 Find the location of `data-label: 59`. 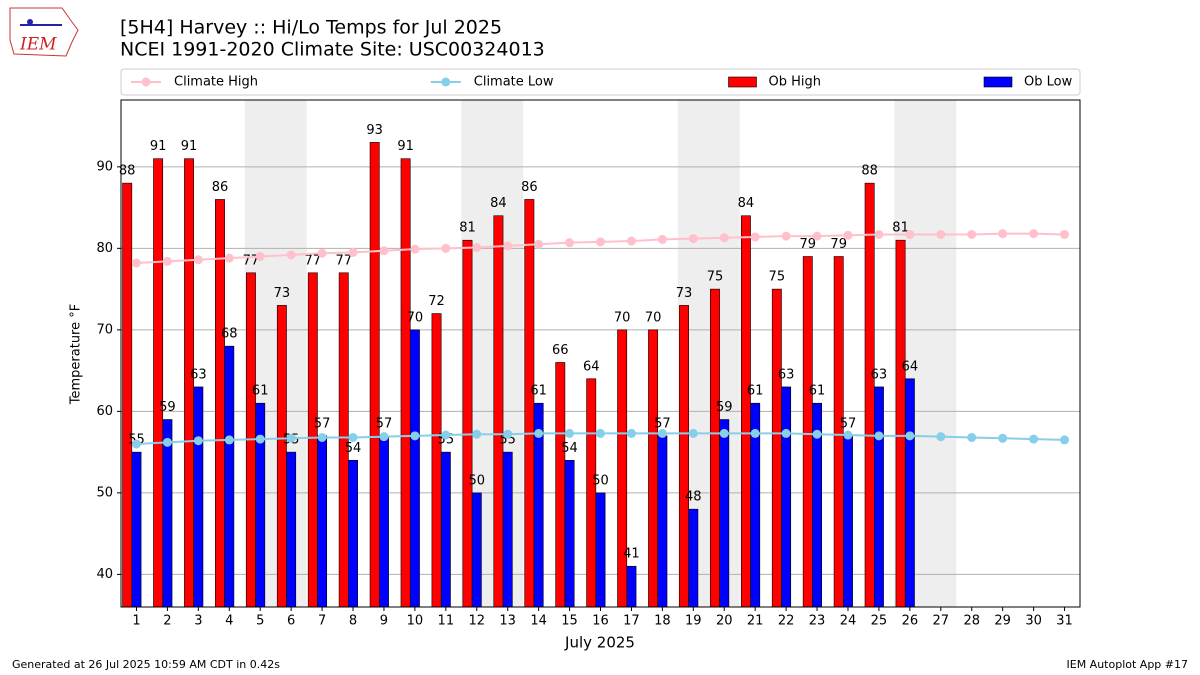

data-label: 59 is located at coordinates (724, 407).